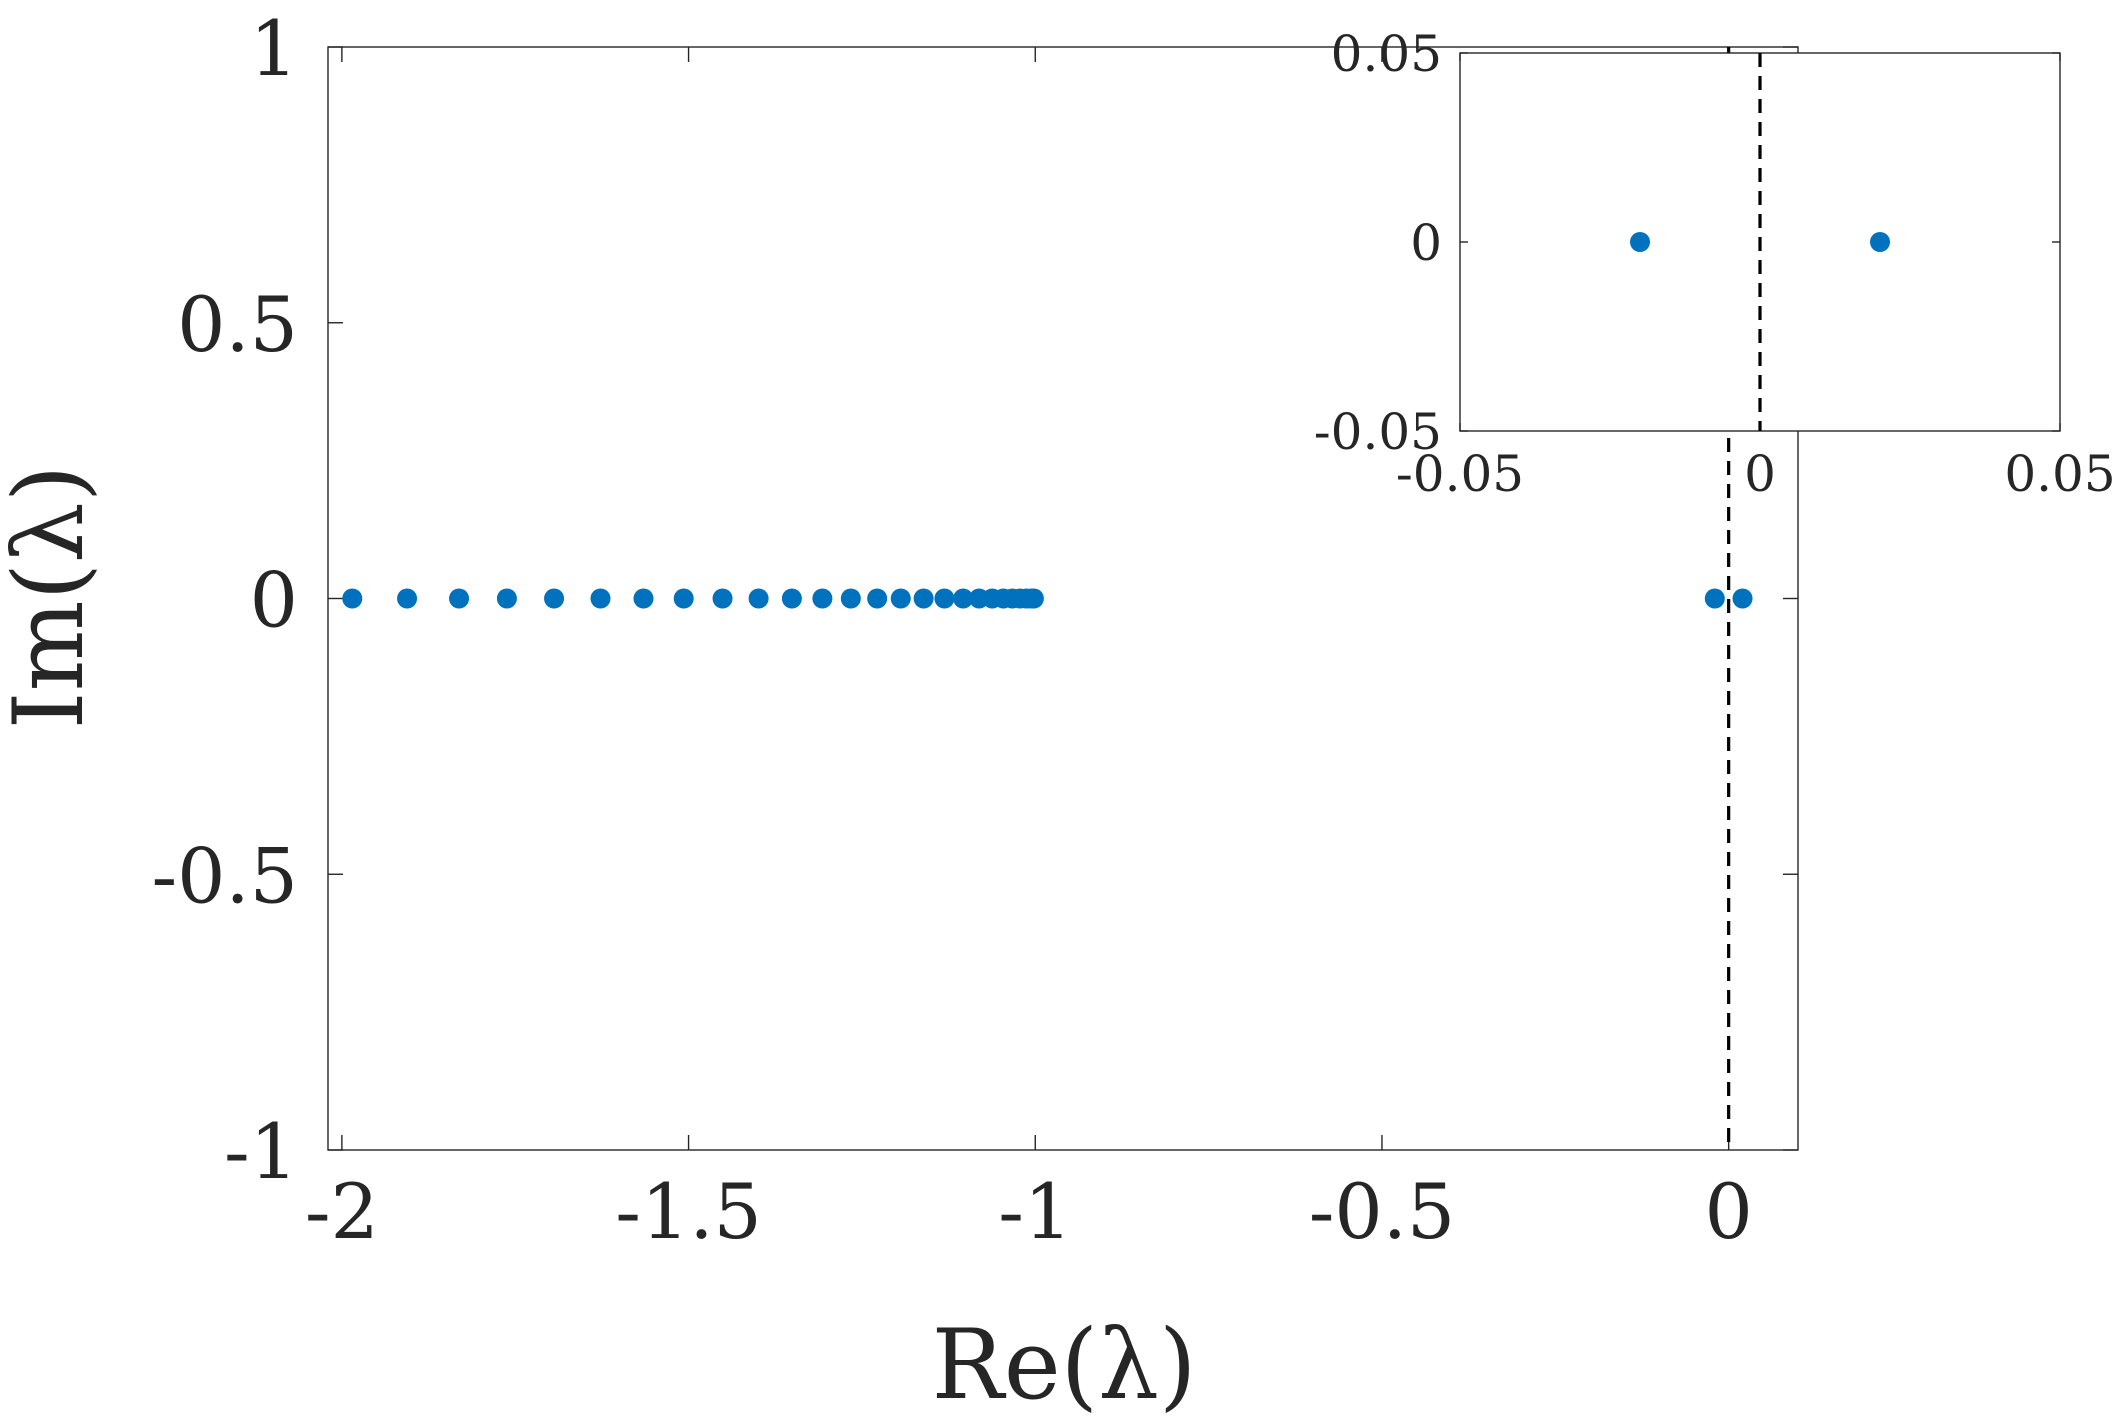  Describe the element at coordinates (274, 600) in the screenshot. I see `main-y-tick-label: 0` at that location.